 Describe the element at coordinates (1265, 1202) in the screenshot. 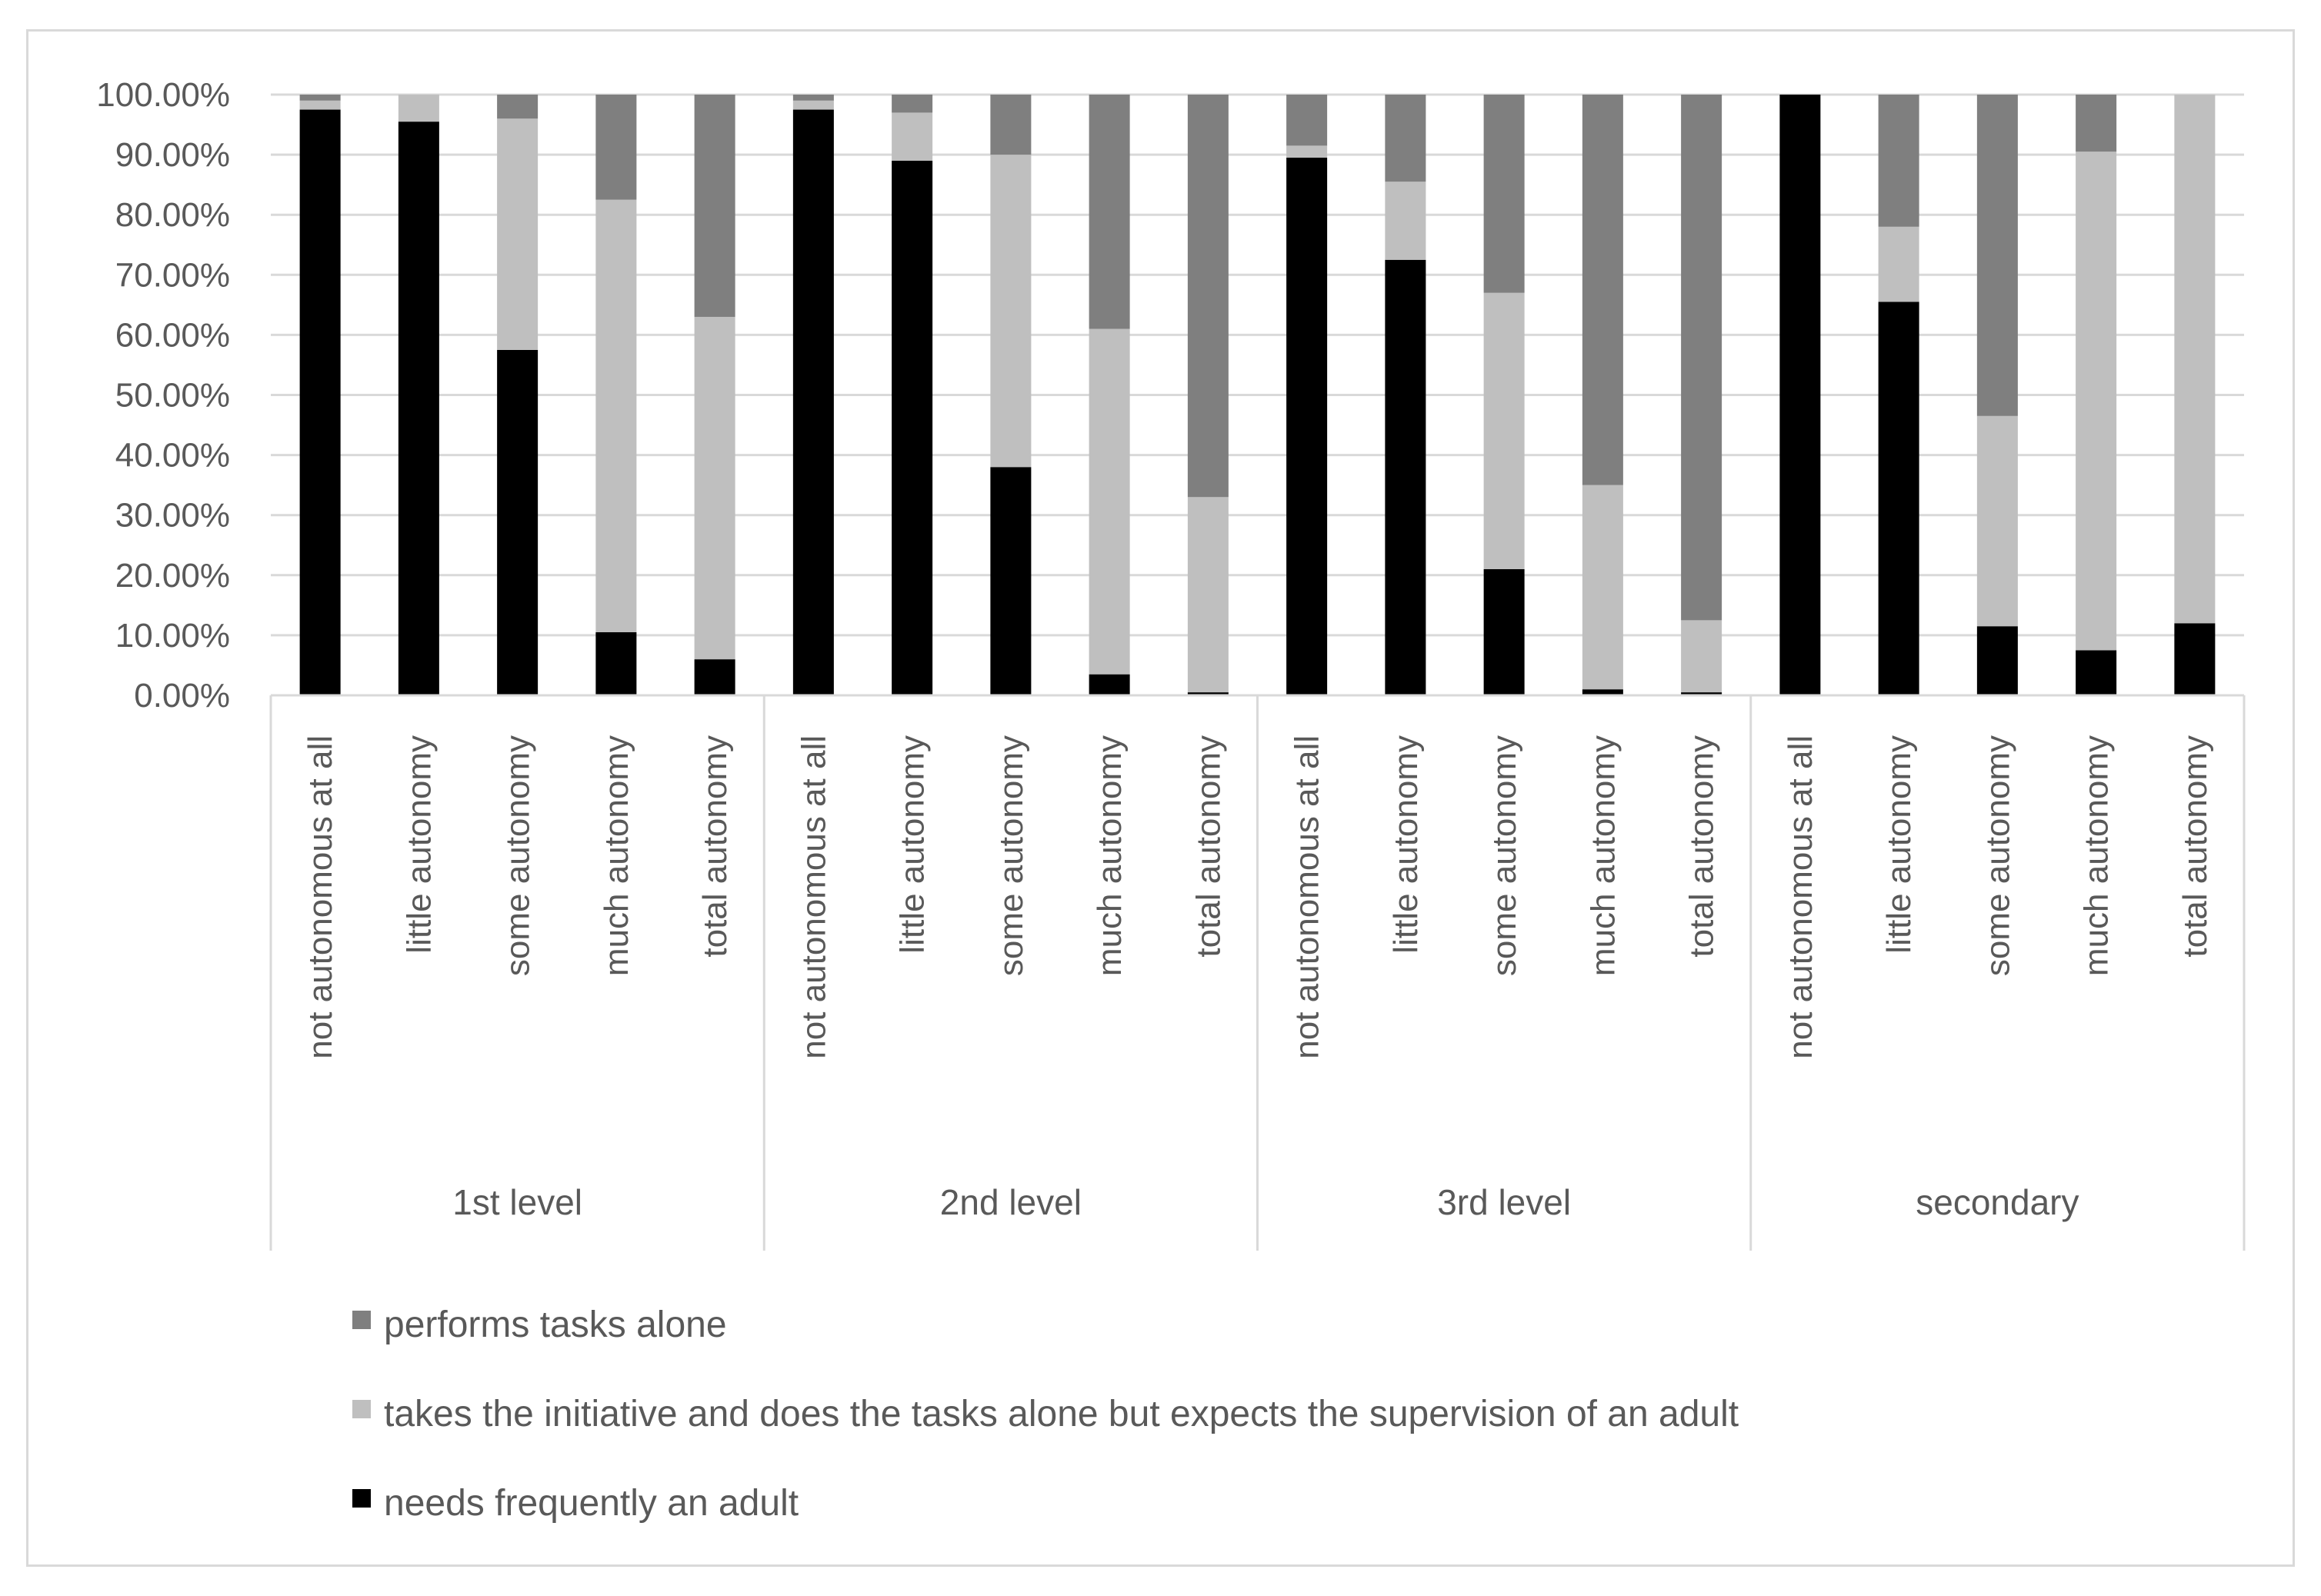

I see `group-labels: 1st level 2nd level 3rd level secondary` at that location.